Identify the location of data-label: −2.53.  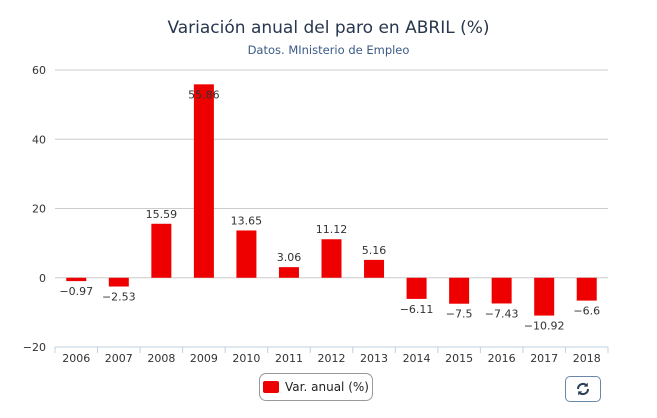
(119, 297).